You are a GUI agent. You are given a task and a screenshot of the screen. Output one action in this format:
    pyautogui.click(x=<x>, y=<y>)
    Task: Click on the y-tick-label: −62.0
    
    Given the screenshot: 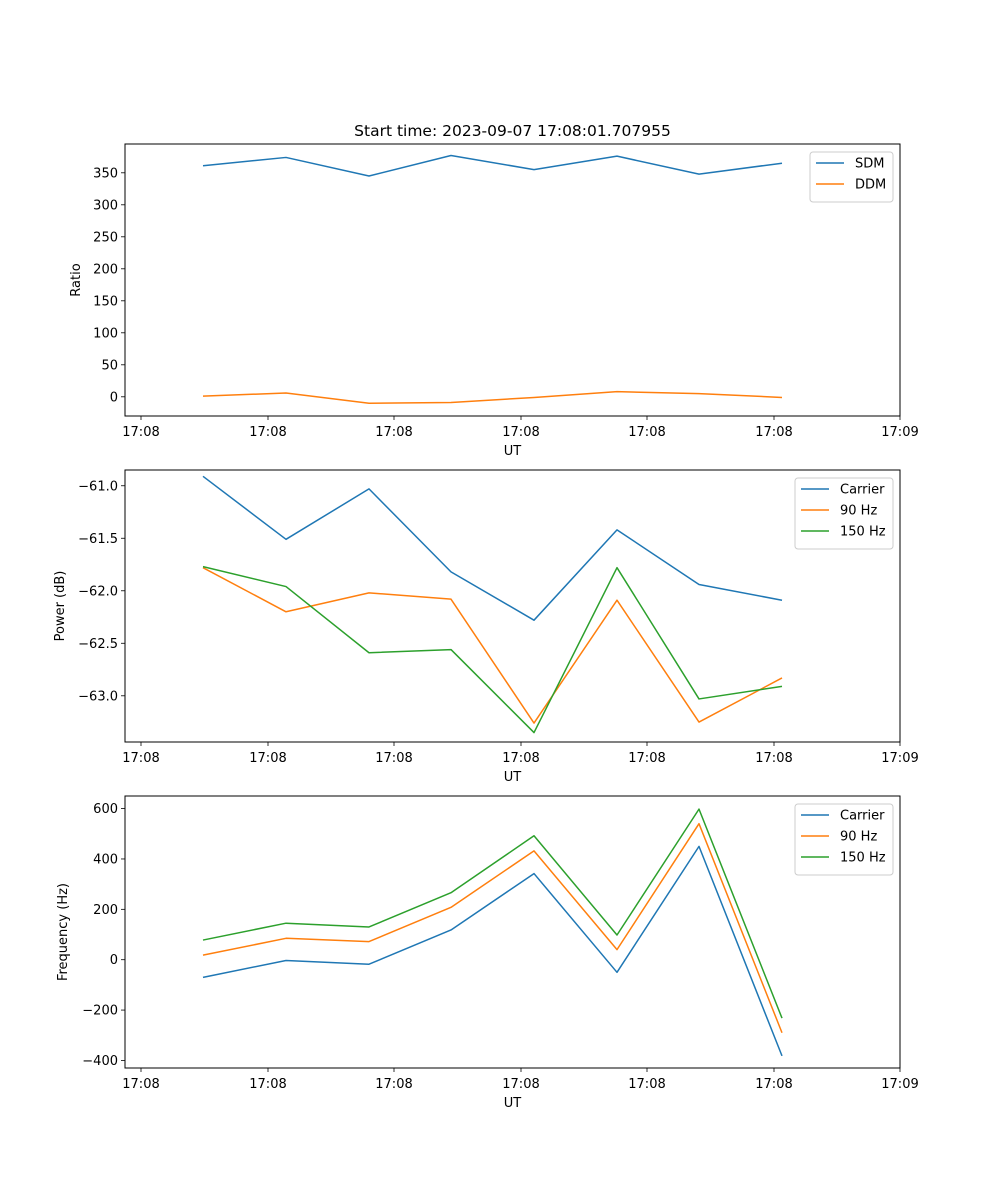 What is the action you would take?
    pyautogui.click(x=98, y=591)
    